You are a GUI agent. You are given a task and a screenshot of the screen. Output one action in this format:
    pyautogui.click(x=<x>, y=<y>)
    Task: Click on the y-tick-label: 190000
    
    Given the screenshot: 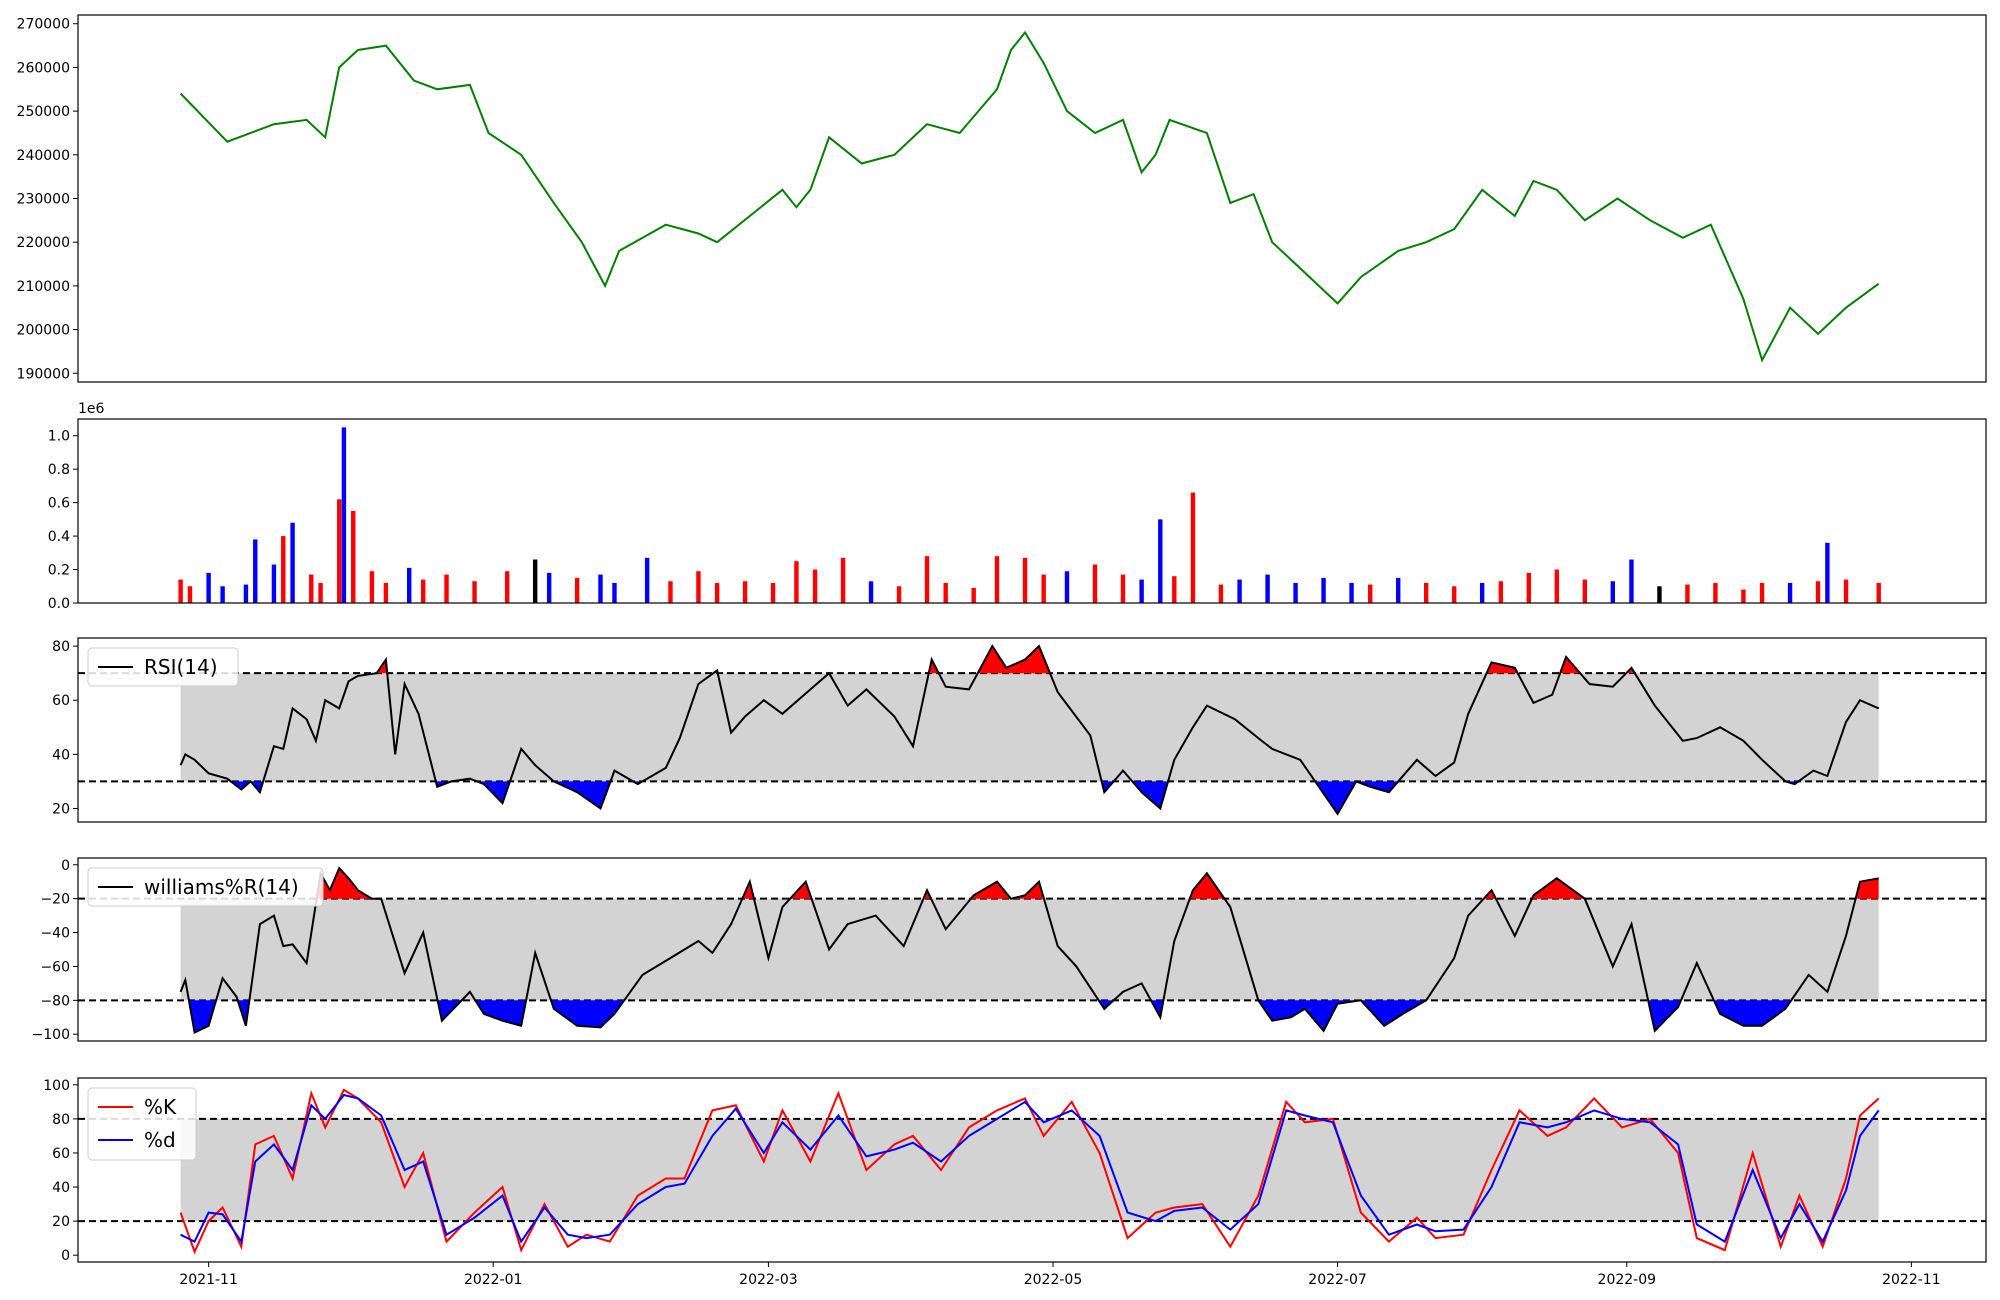 What is the action you would take?
    pyautogui.click(x=43, y=374)
    